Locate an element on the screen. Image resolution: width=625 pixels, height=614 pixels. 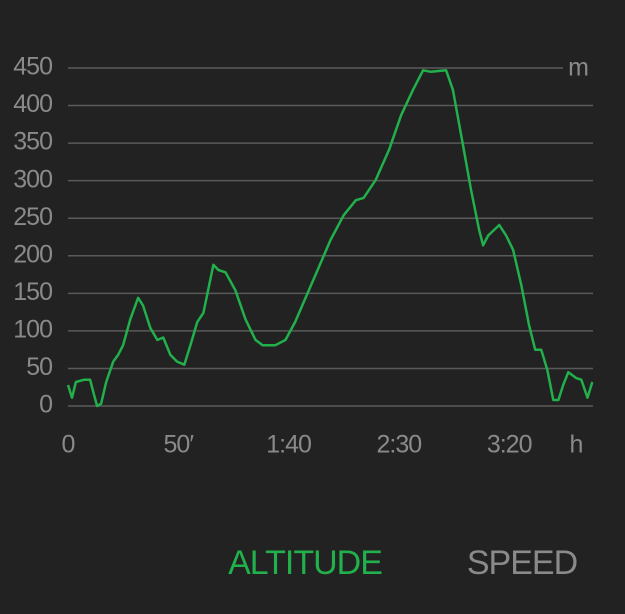
y-tick-label: 350 is located at coordinates (32, 142).